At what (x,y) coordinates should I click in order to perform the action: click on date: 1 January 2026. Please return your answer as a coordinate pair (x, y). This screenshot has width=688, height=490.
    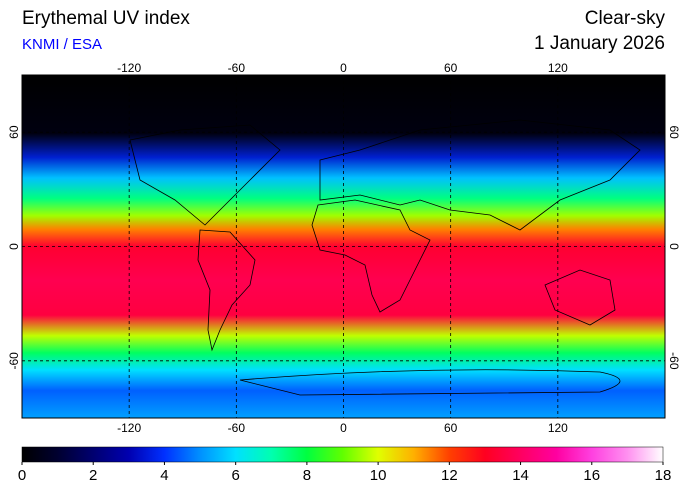
    Looking at the image, I should click on (599, 43).